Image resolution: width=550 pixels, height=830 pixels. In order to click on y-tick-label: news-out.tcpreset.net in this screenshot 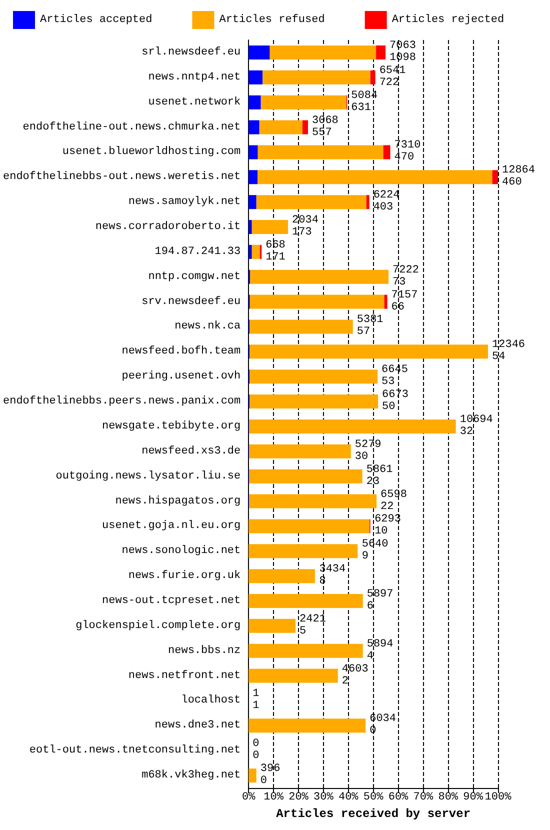, I will do `click(171, 601)`.